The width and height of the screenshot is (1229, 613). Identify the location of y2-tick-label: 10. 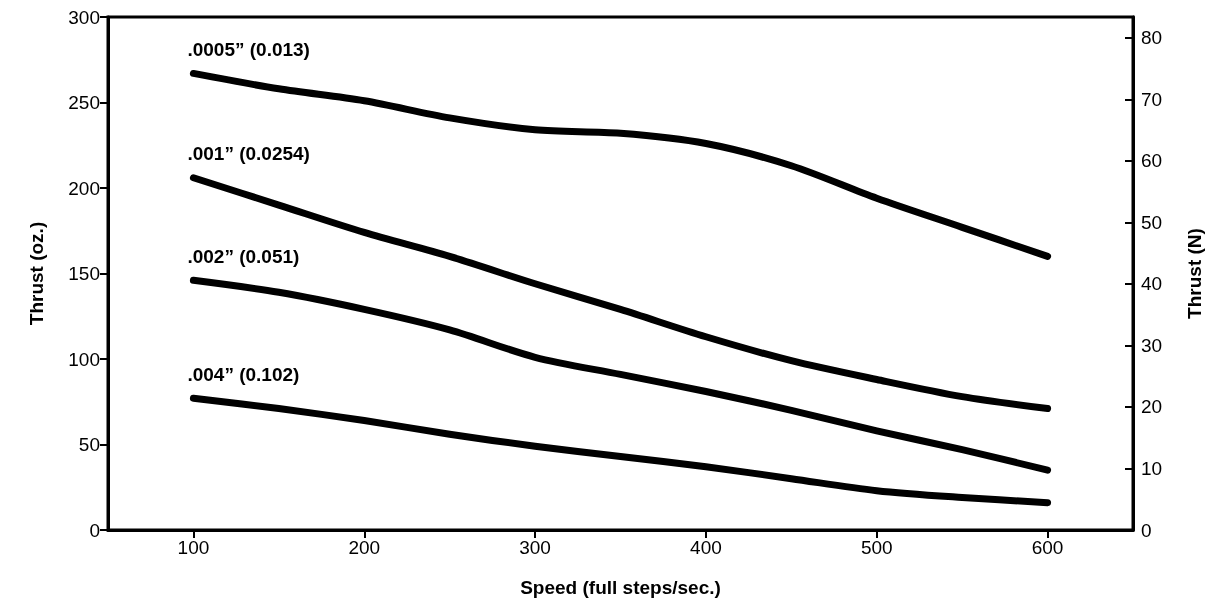
(1152, 468).